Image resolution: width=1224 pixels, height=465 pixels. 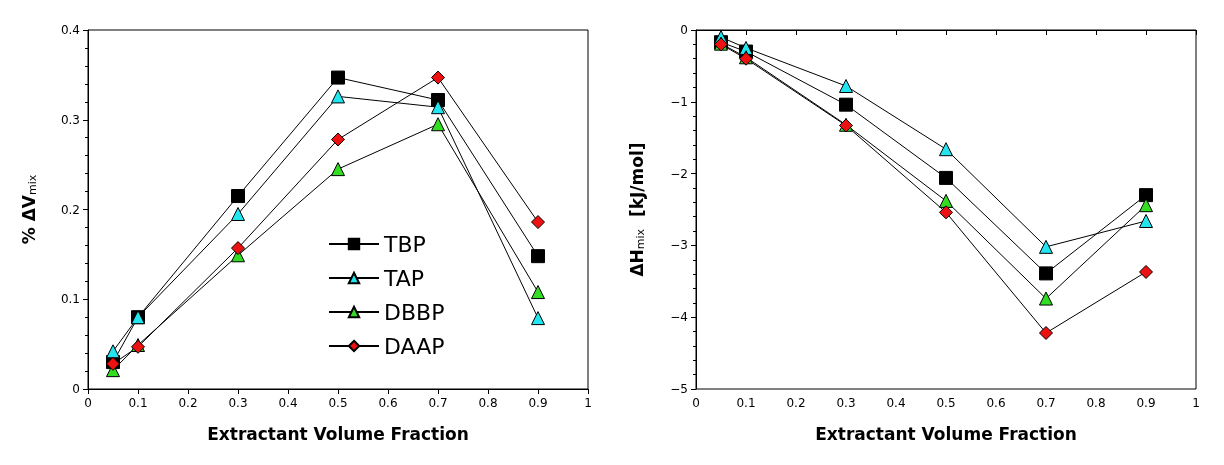 I want to click on legend-label: DBBP, so click(x=414, y=312).